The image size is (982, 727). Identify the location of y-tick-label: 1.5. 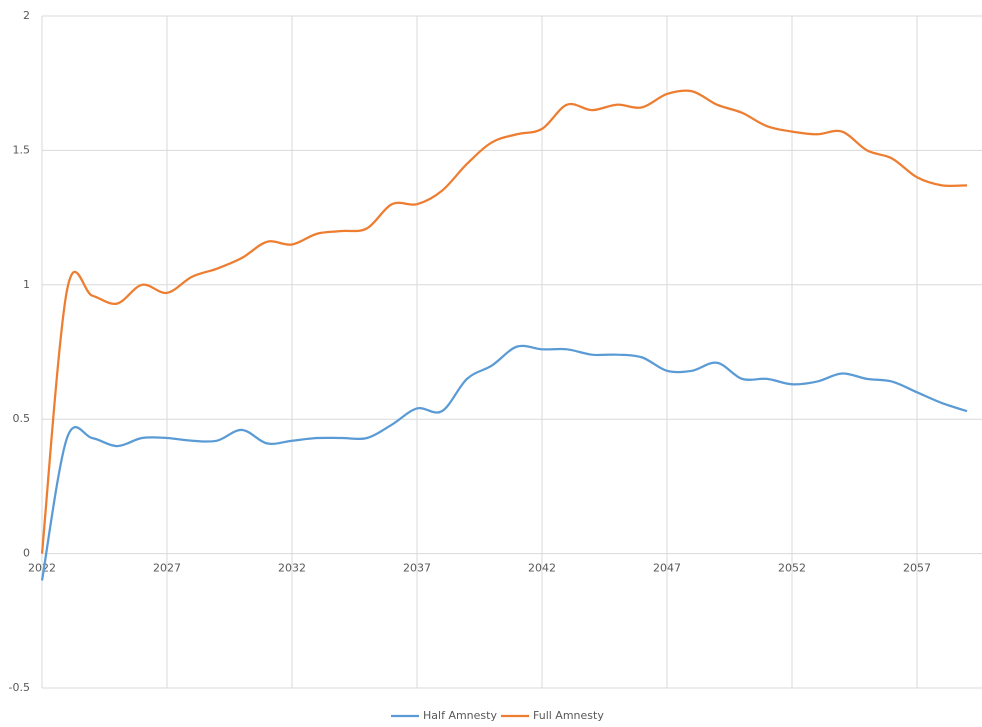
(22, 149).